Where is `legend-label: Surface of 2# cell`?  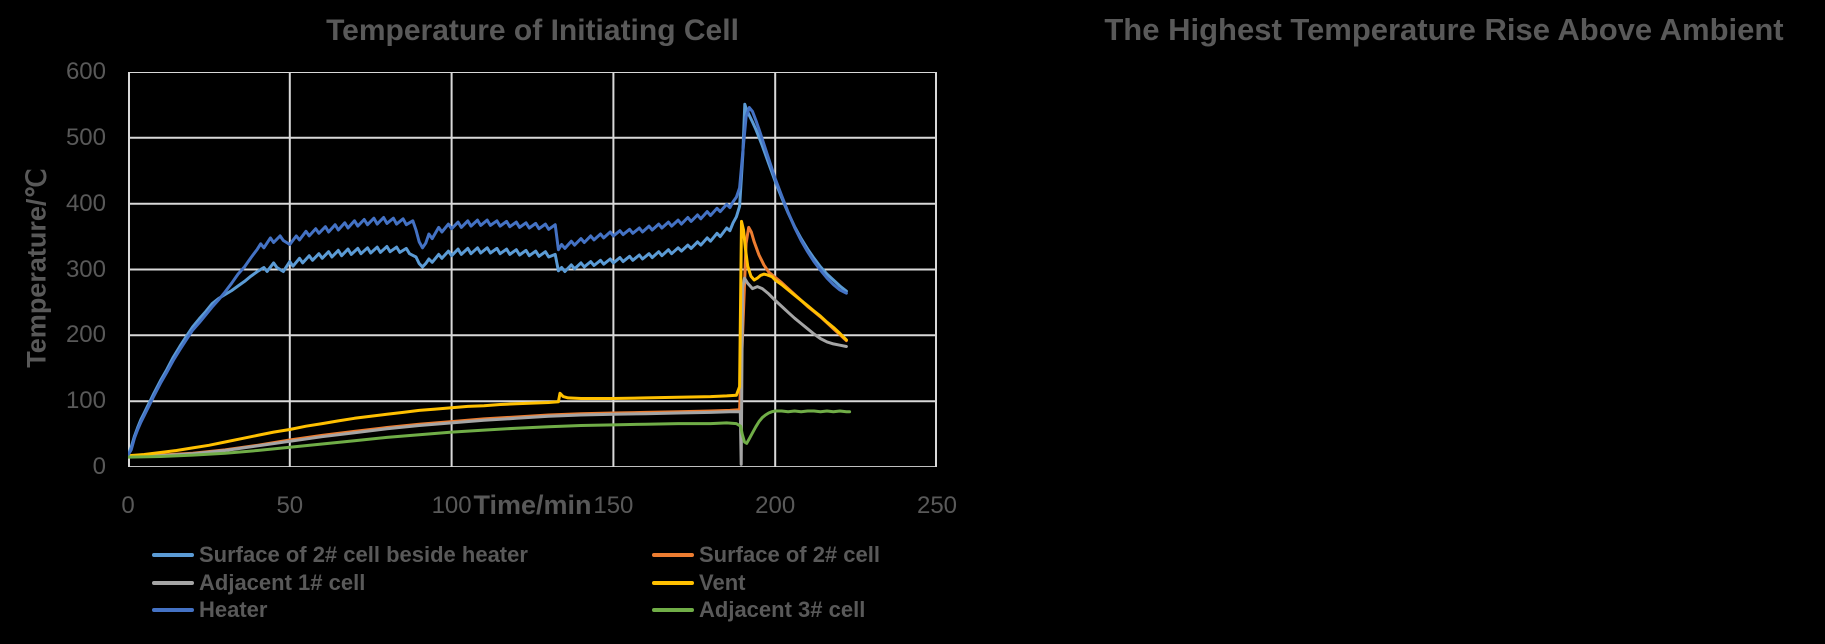 legend-label: Surface of 2# cell is located at coordinates (789, 555).